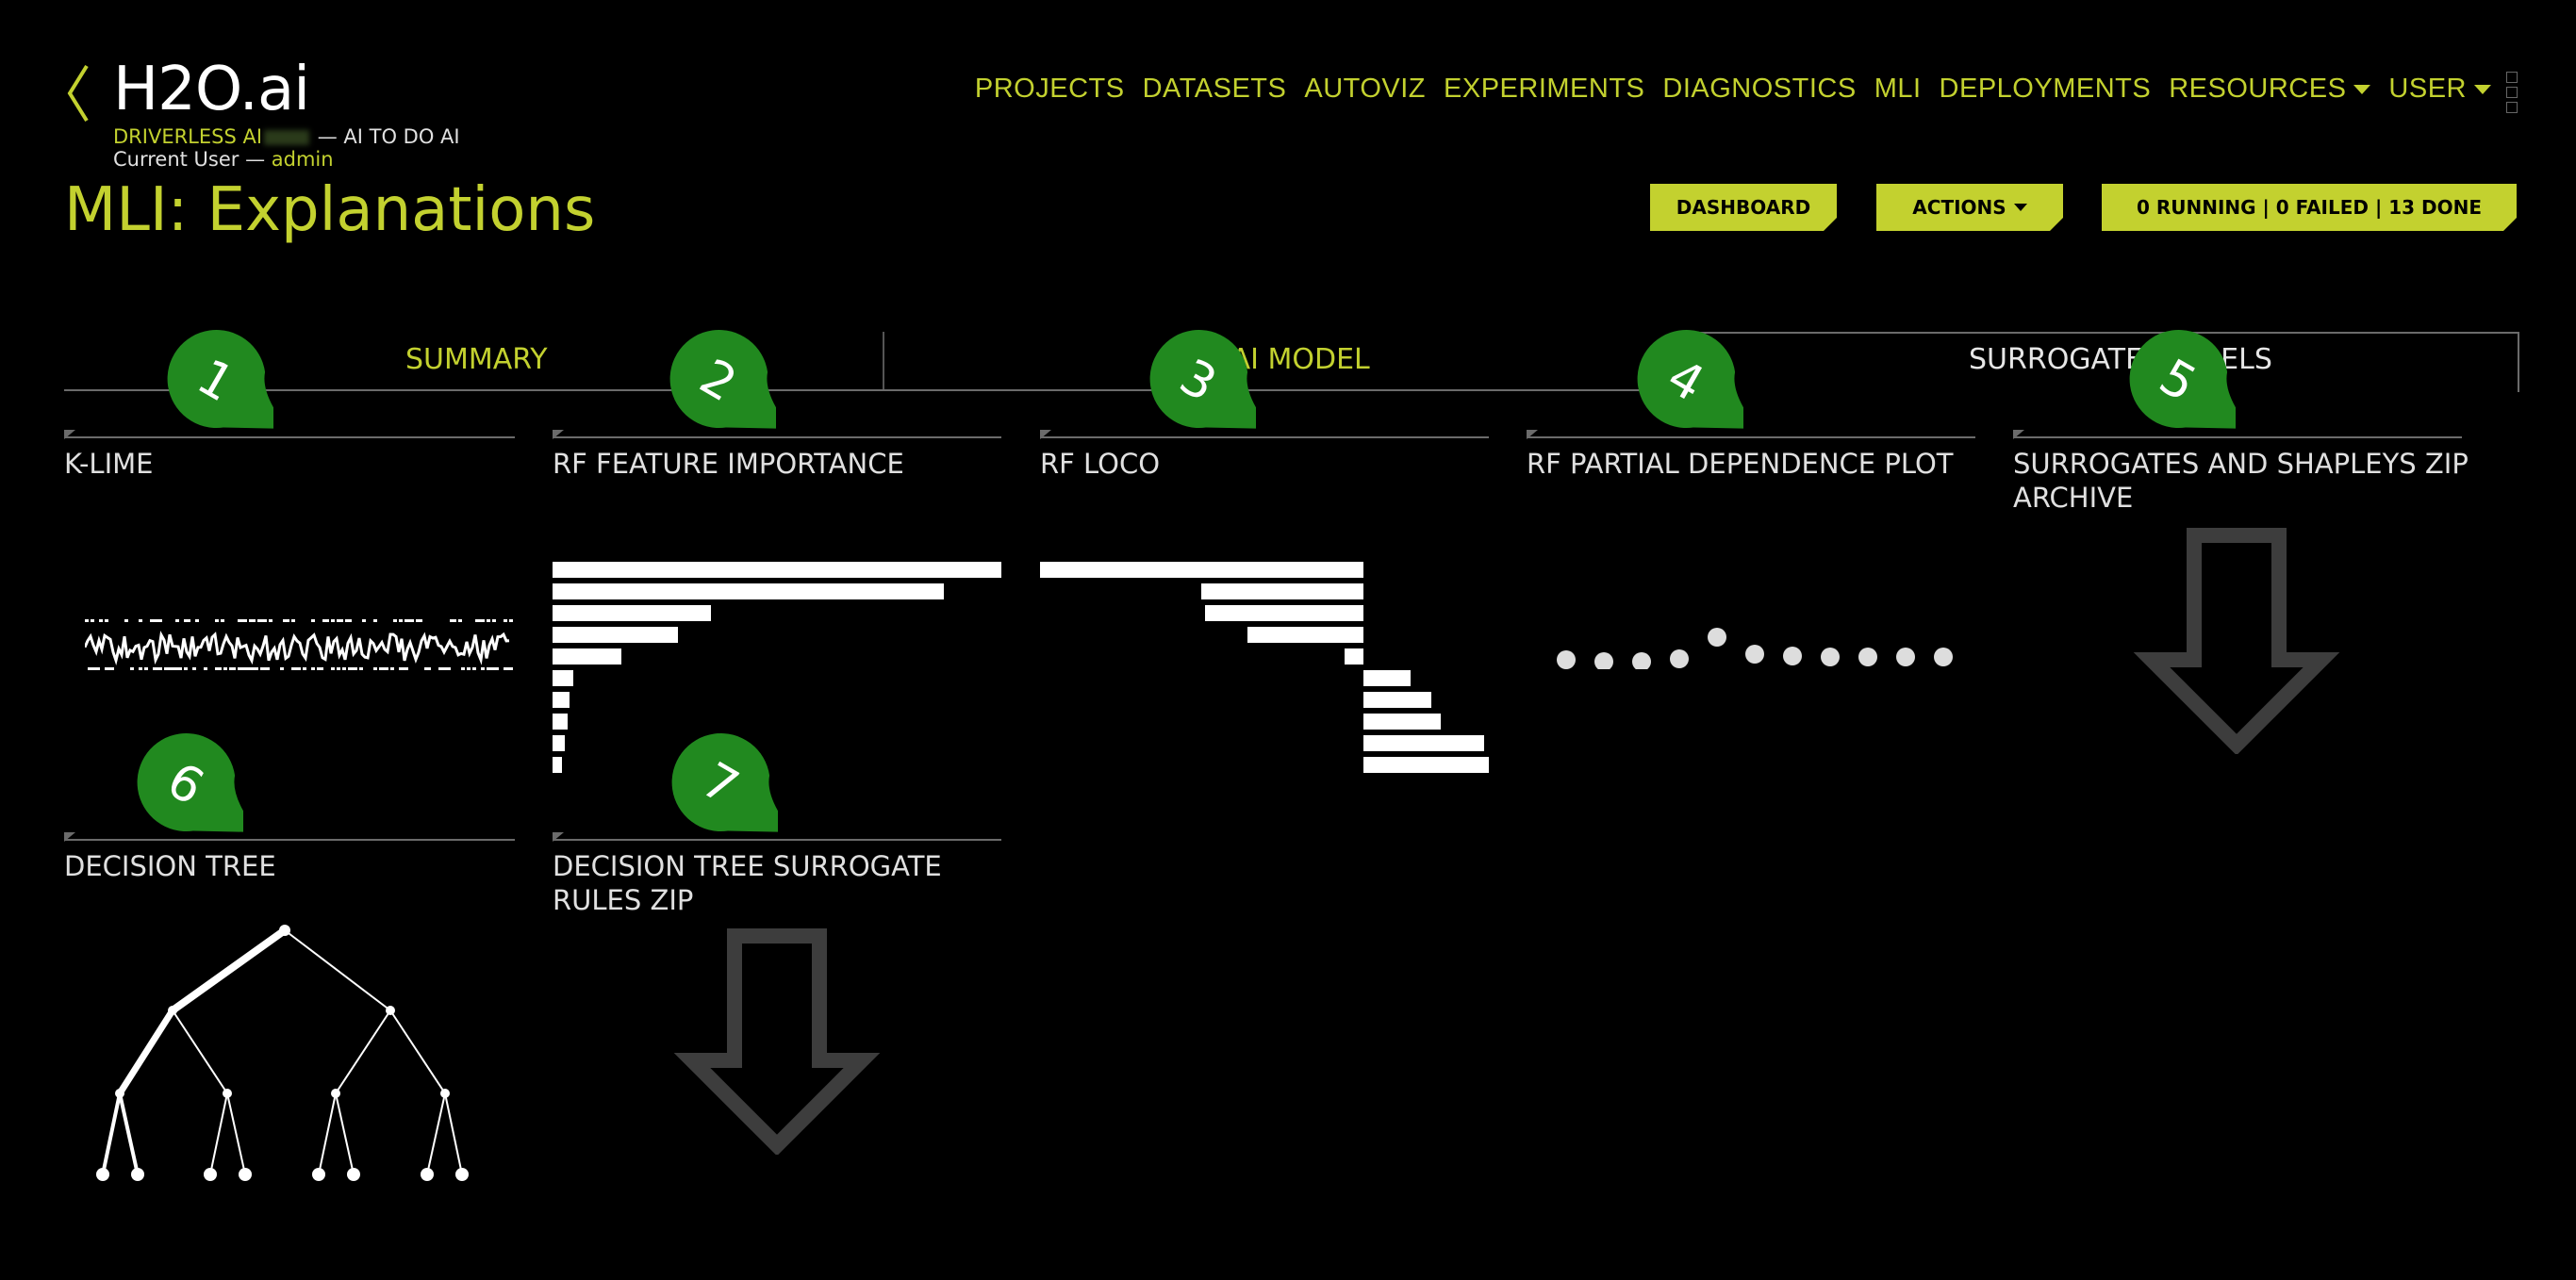 The height and width of the screenshot is (1280, 2576). I want to click on tab-summary: SUMMARY, so click(476, 360).